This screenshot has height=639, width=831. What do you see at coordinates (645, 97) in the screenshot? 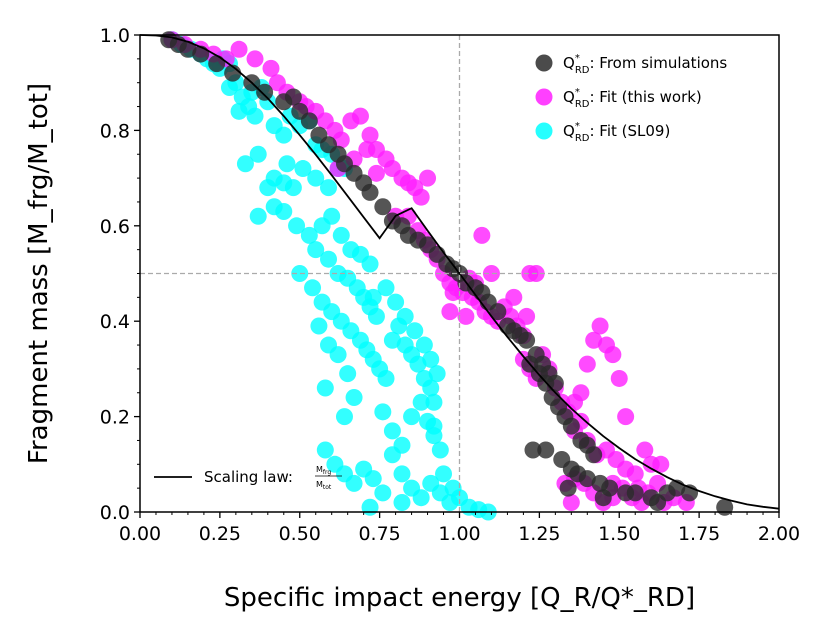
I see `legend-suffix: : Fit (this work)` at bounding box center [645, 97].